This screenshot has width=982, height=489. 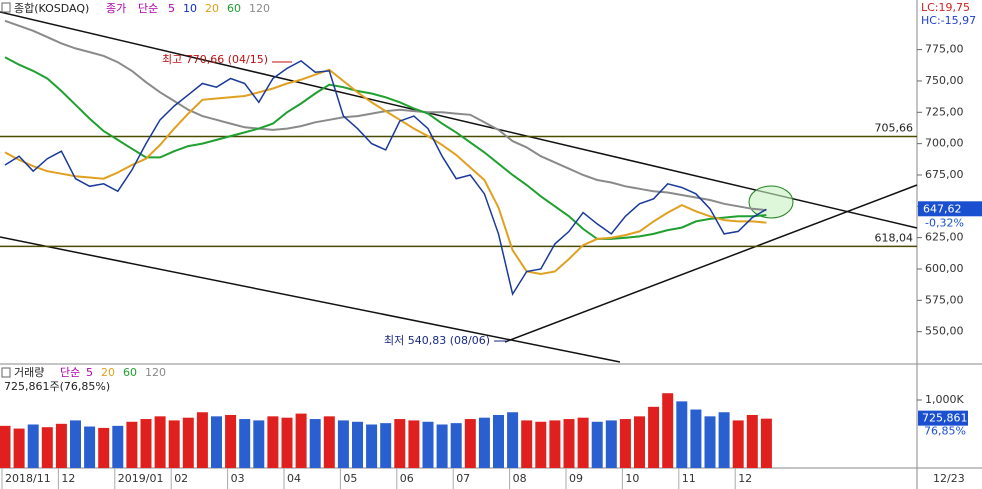 I want to click on lc-label: LC:19,75, so click(x=945, y=7).